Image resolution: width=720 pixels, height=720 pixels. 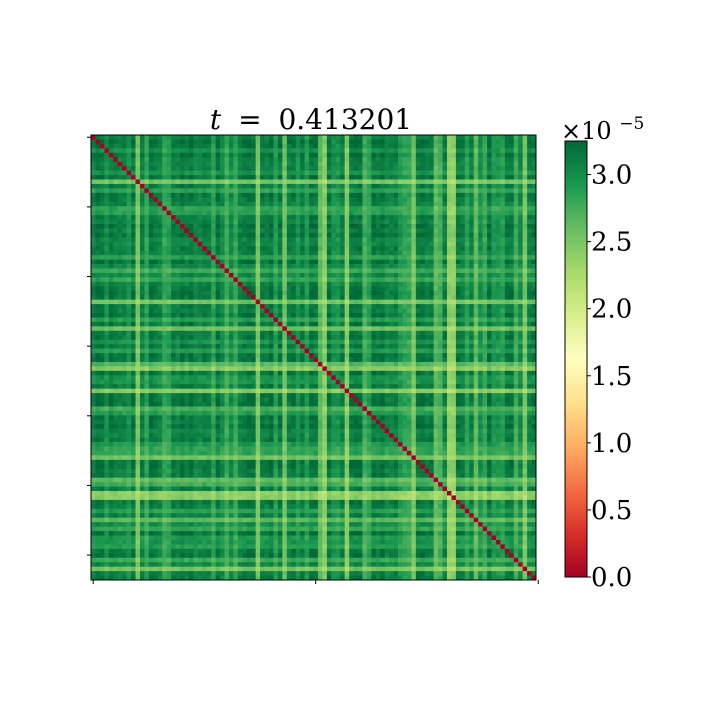 What do you see at coordinates (102, 146) in the screenshot?
I see `heatmap-diagonal-cell` at bounding box center [102, 146].